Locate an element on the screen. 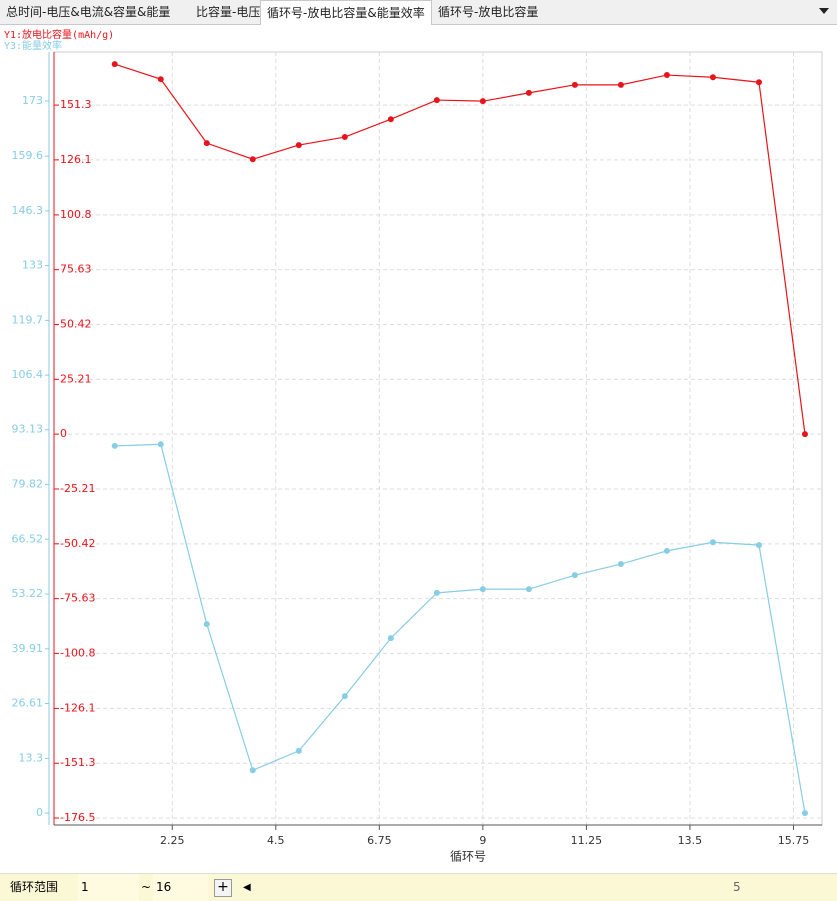  legend-entry: Y1:放电比容量(mAh/g) is located at coordinates (59, 34).